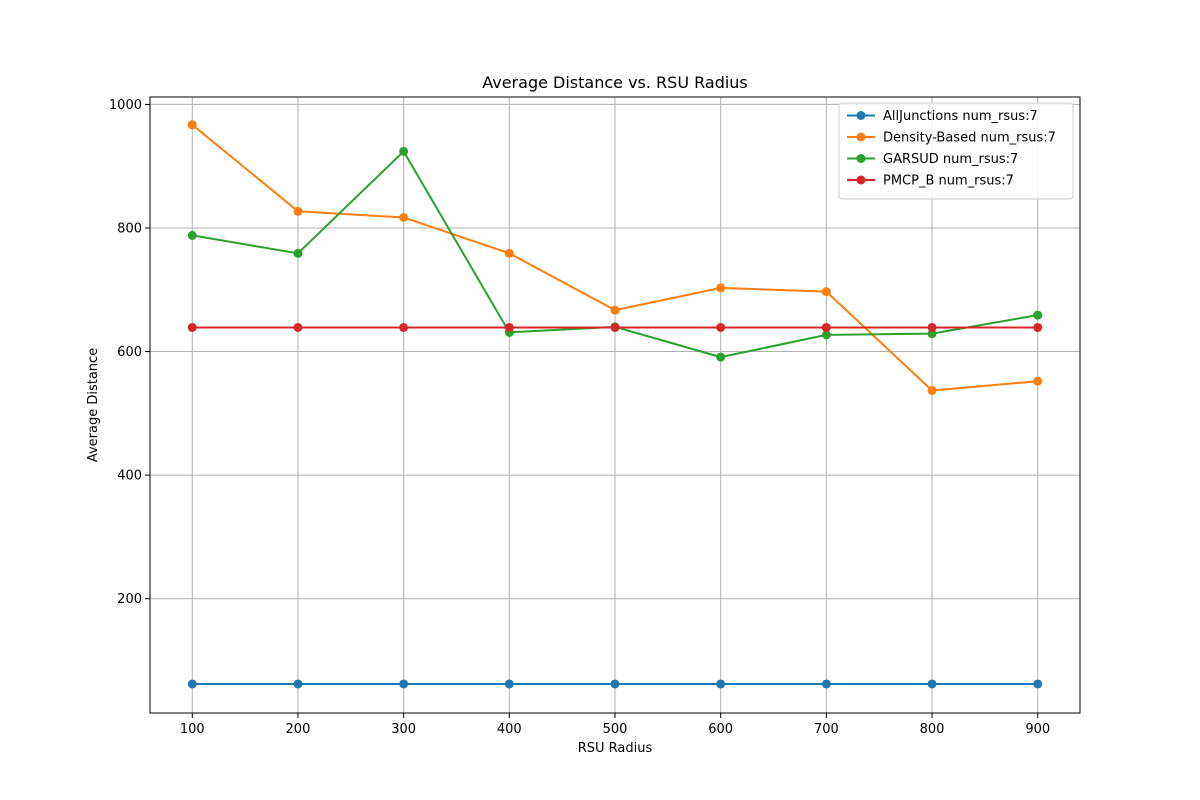 The width and height of the screenshot is (1200, 800). Describe the element at coordinates (932, 729) in the screenshot. I see `x-tick-label: 800` at that location.